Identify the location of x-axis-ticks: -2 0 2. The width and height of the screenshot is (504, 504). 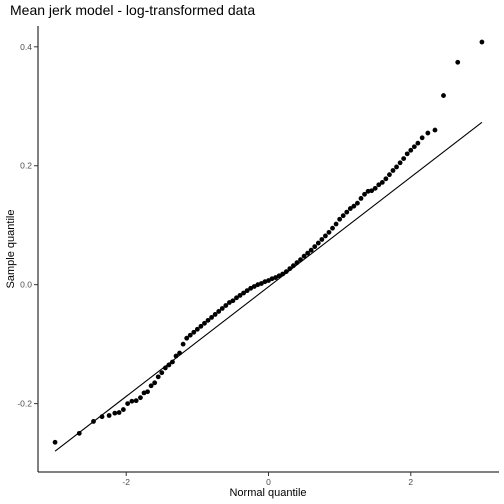
(267, 479).